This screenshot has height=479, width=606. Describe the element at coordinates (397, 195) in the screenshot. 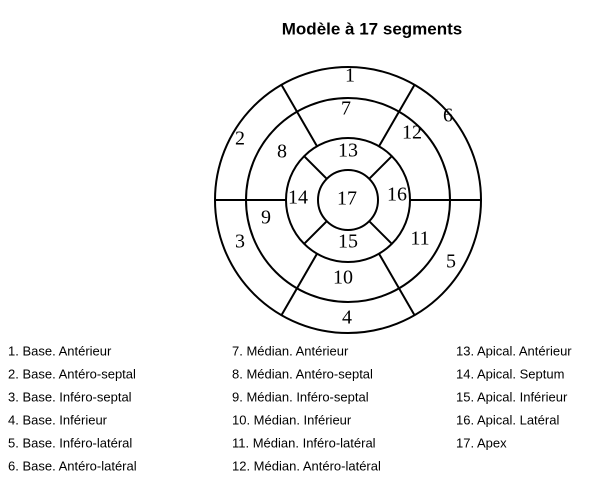

I see `segment-label: 16` at that location.